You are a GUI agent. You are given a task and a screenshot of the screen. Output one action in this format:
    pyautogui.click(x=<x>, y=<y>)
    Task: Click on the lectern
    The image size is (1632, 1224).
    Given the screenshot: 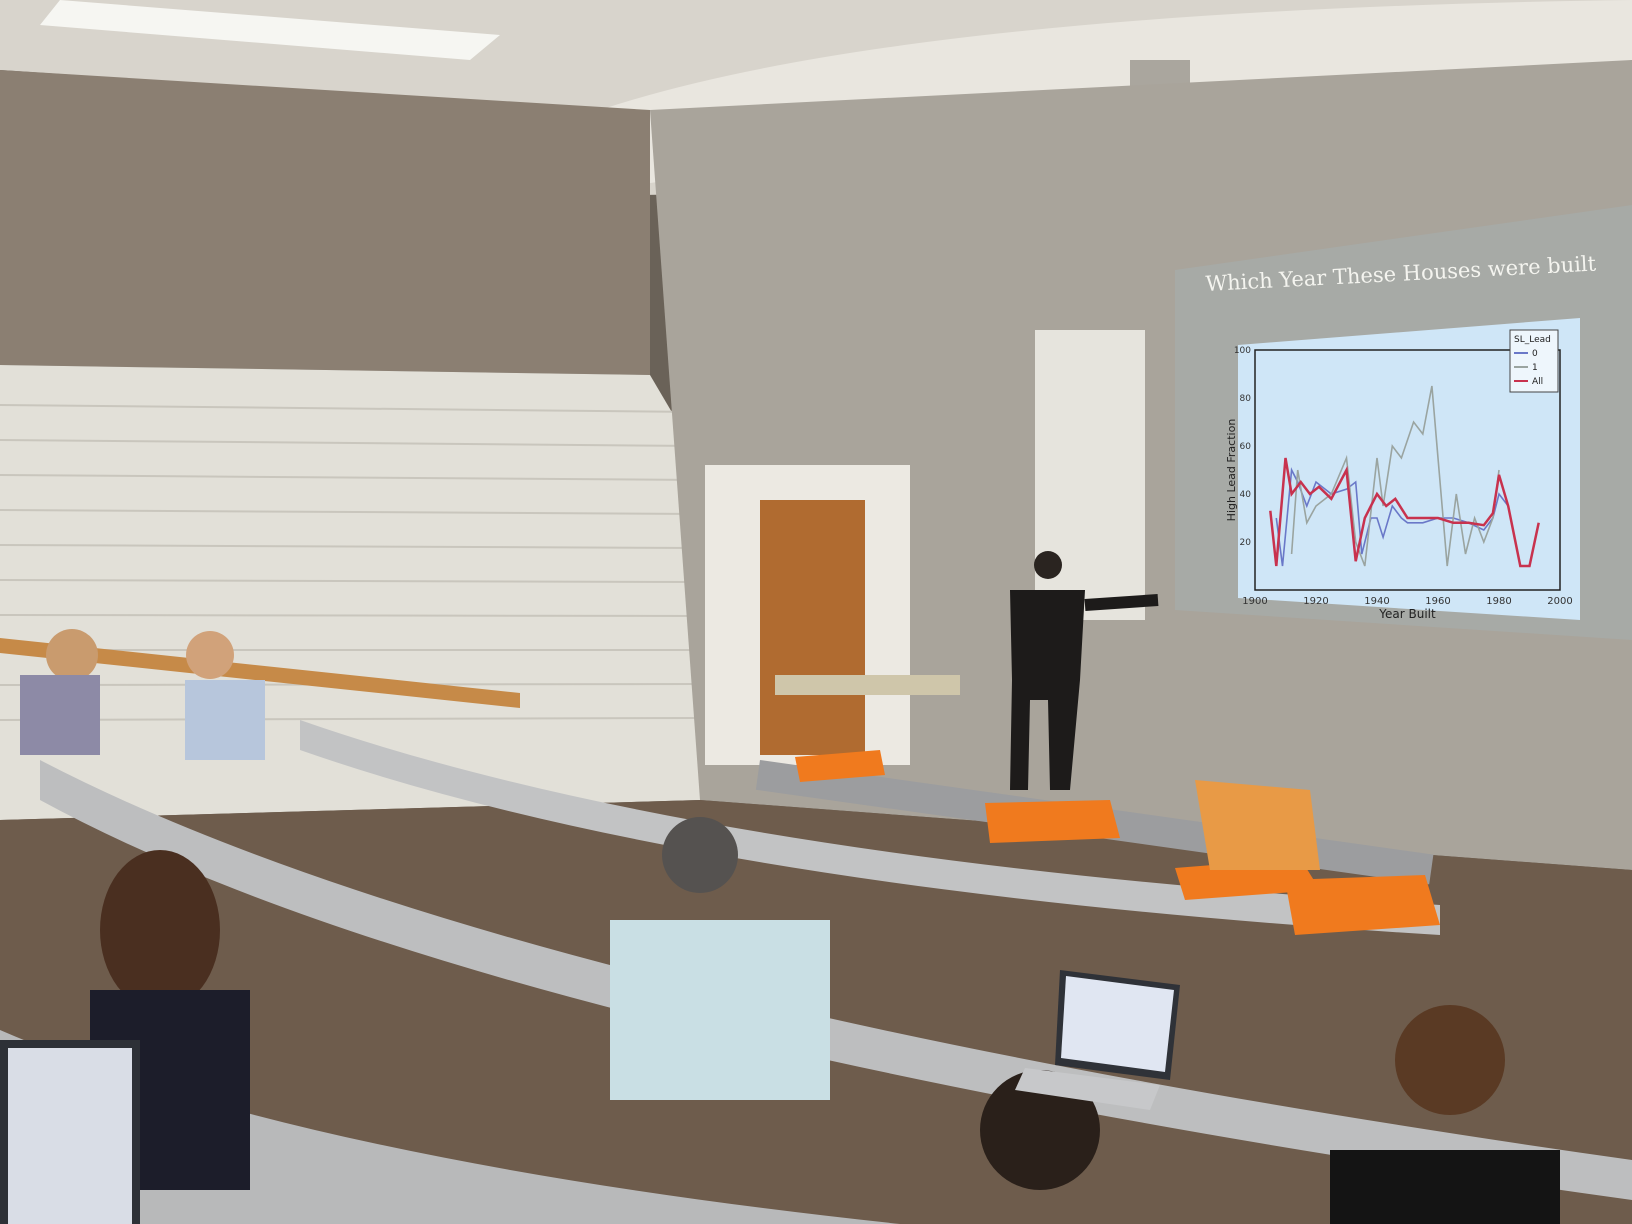 What is the action you would take?
    pyautogui.click(x=867, y=685)
    